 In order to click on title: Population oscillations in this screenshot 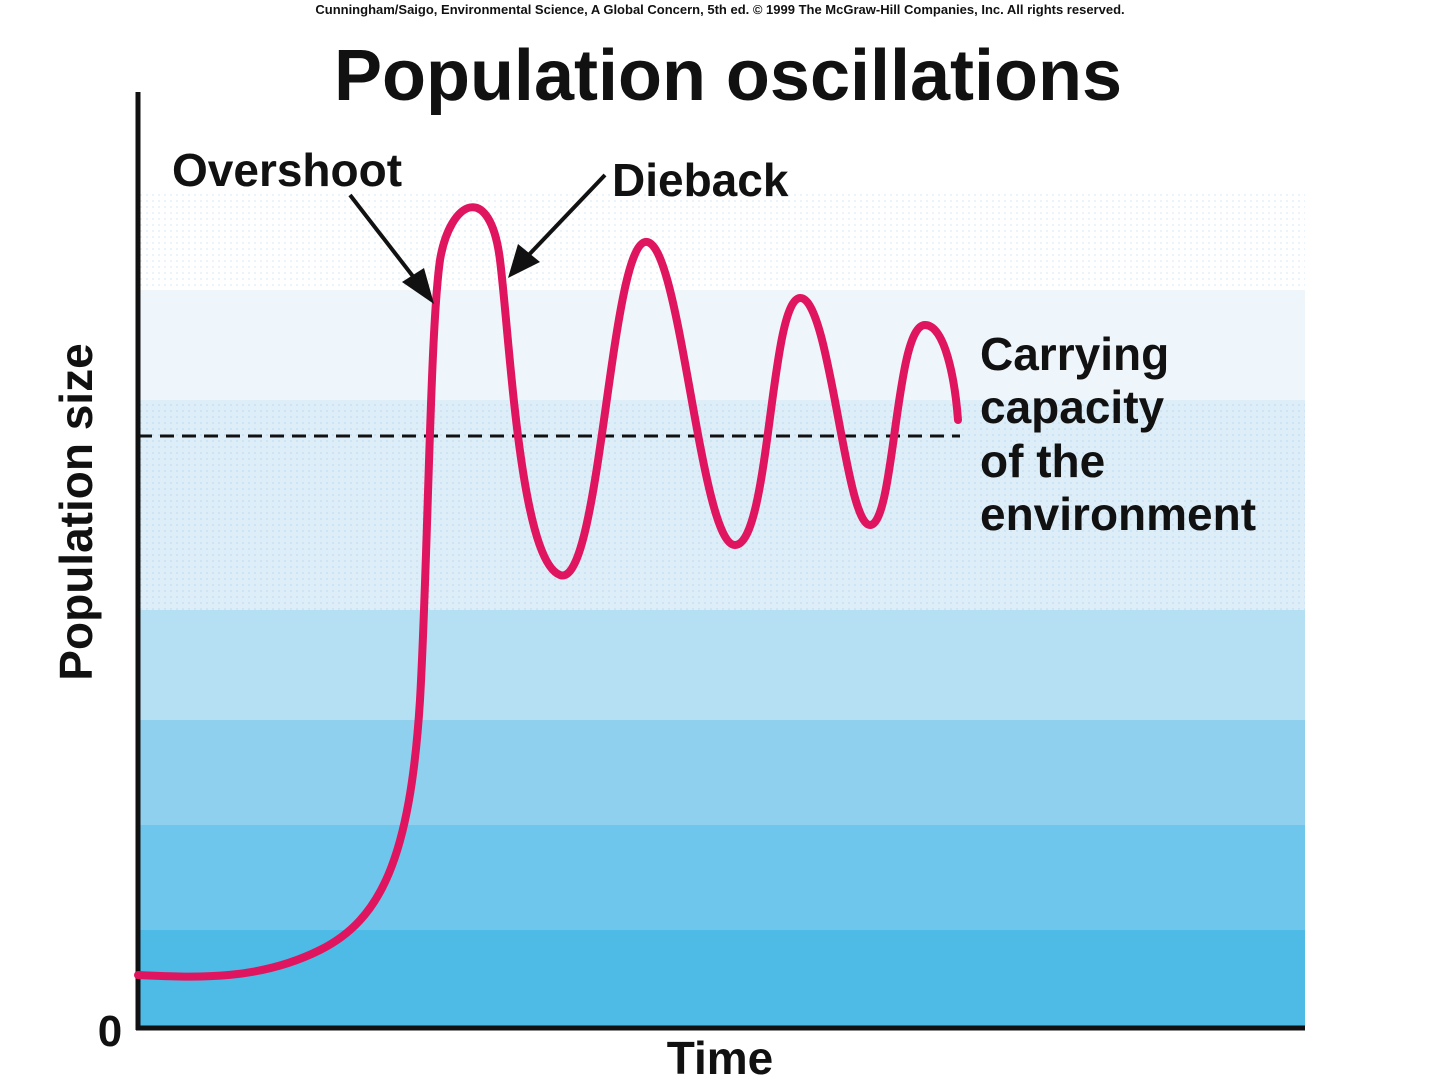, I will do `click(728, 76)`.